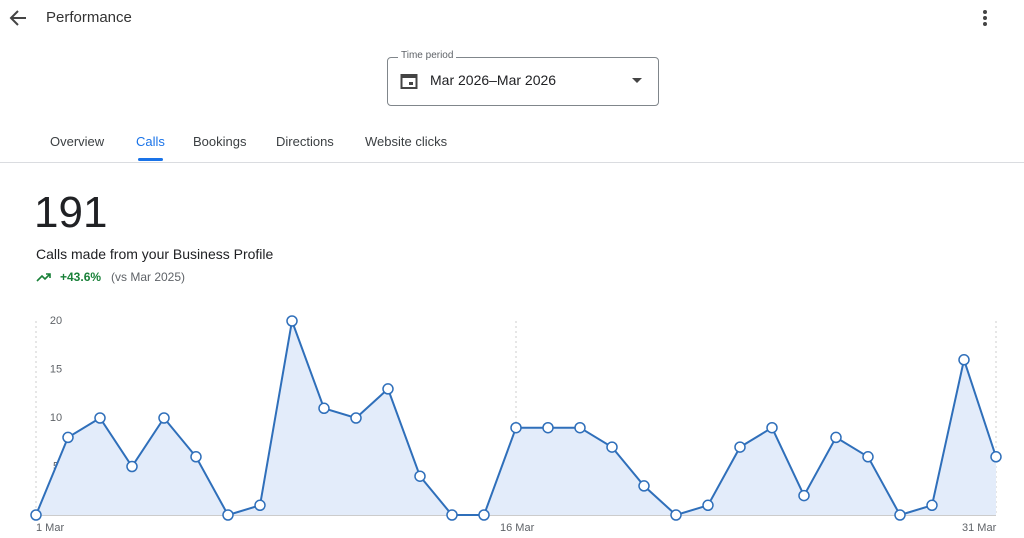  I want to click on x-tick-label: 31 Mar, so click(979, 528).